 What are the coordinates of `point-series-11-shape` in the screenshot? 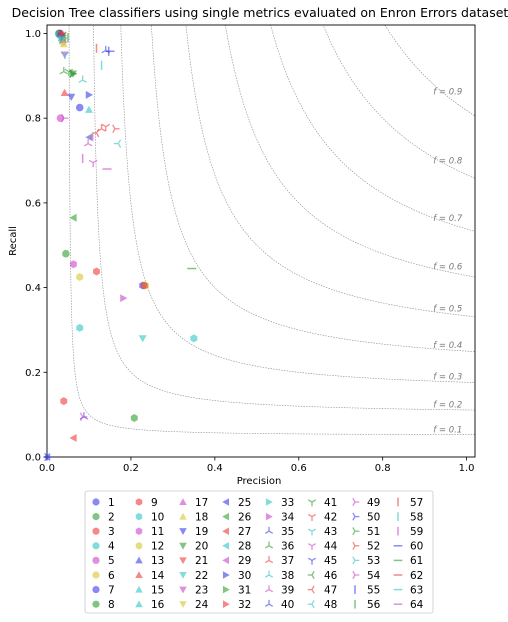 It's located at (73, 264).